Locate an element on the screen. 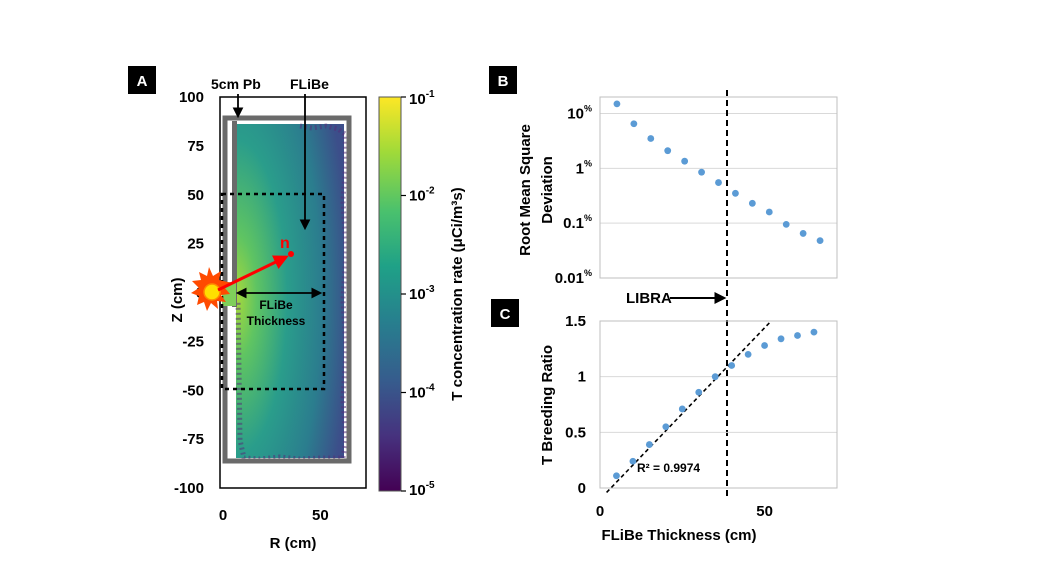  panel-c-frame is located at coordinates (718, 404).